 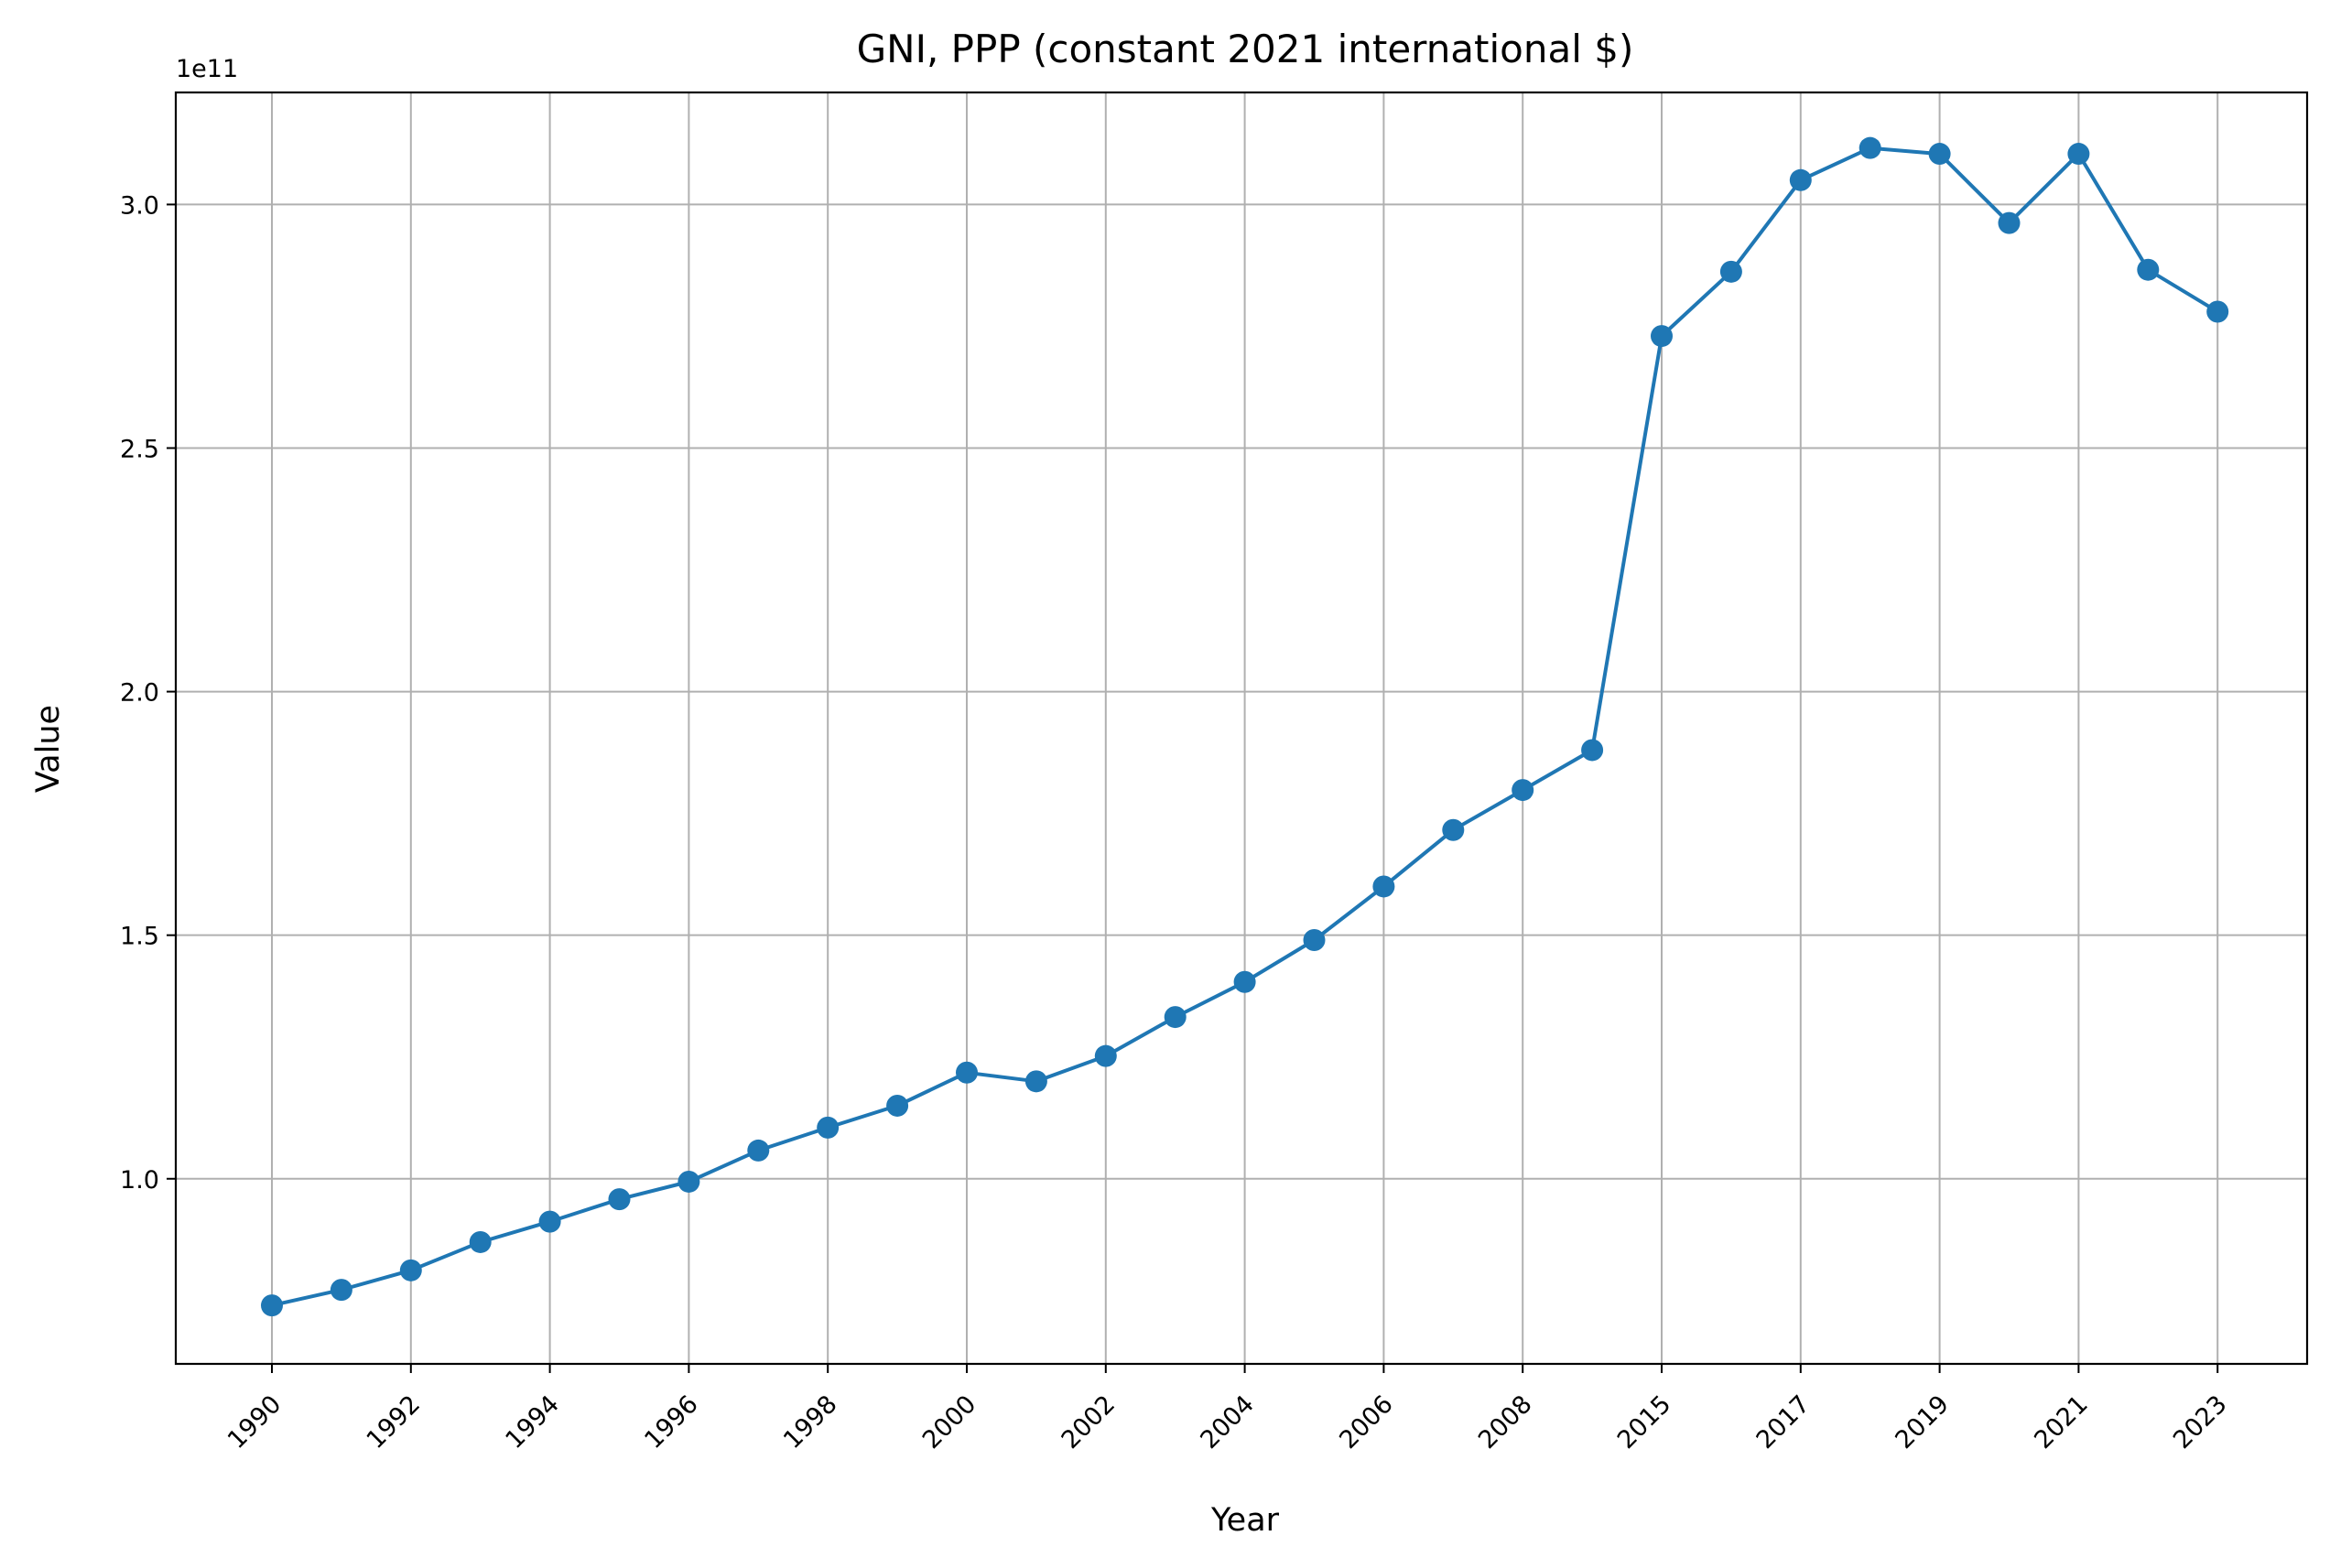 I want to click on y-tick-label: 1.5, so click(x=139, y=937).